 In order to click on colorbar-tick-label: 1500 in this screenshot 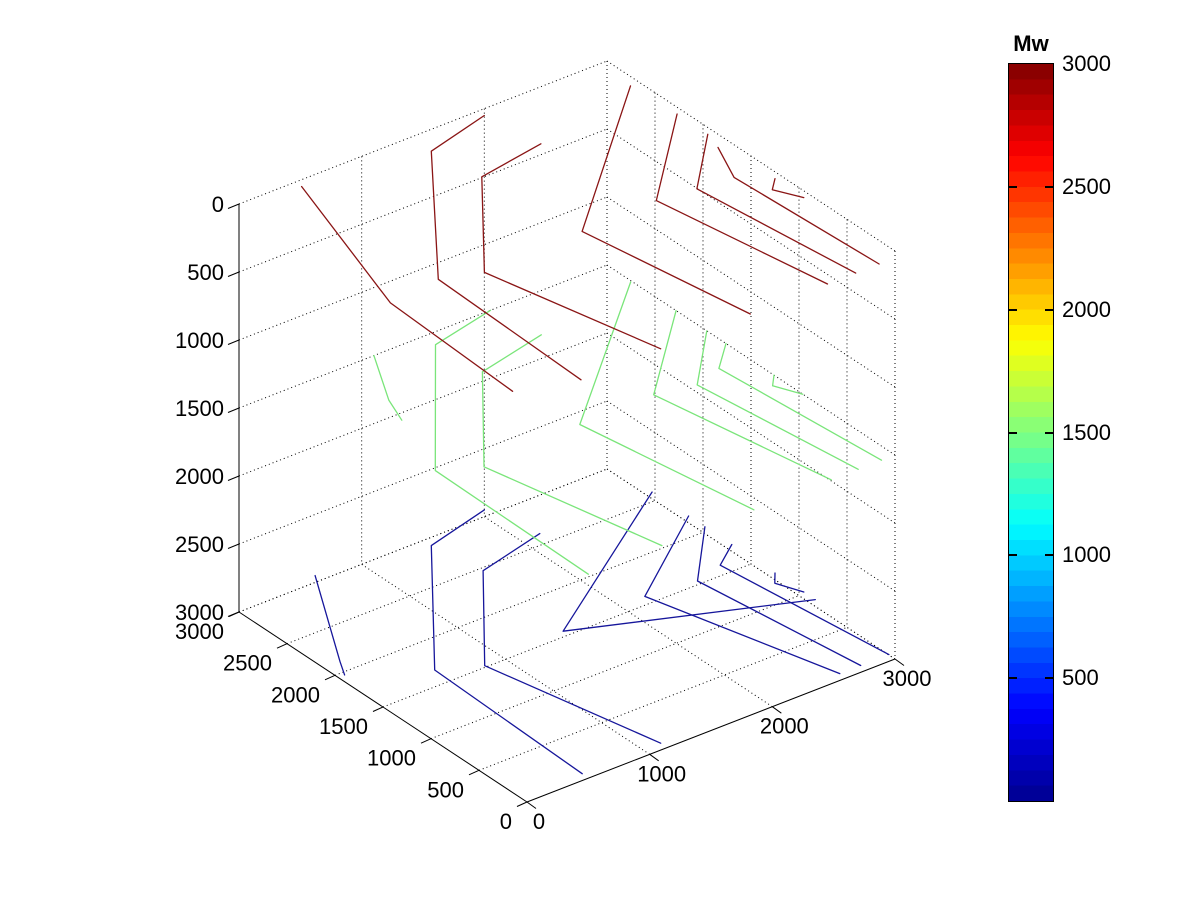, I will do `click(1086, 432)`.